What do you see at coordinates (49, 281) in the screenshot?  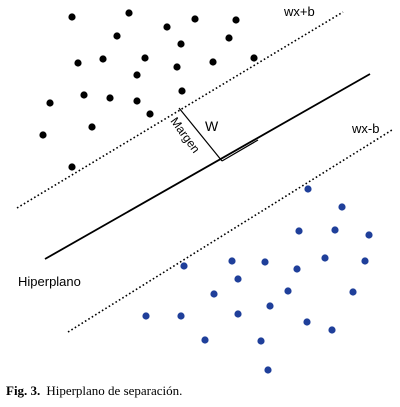 I see `hyperplane-label: Hiperplano` at bounding box center [49, 281].